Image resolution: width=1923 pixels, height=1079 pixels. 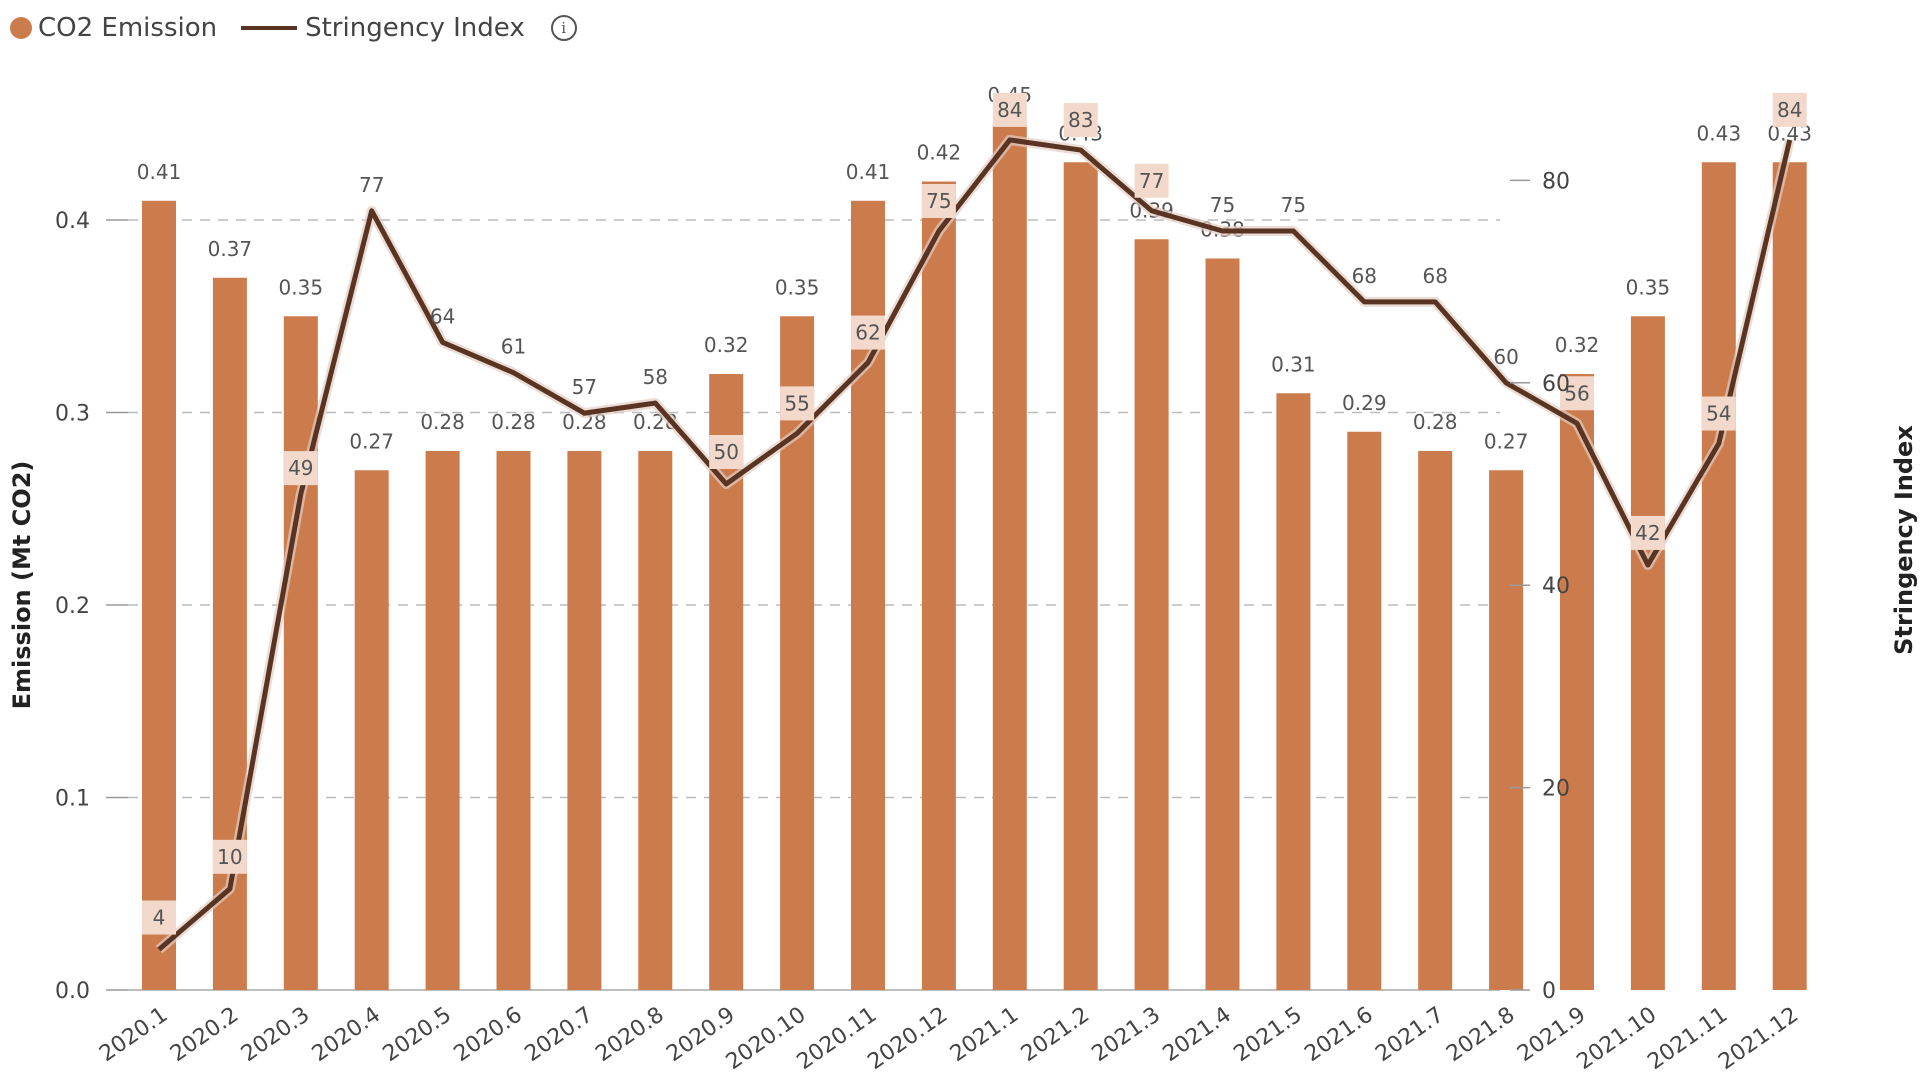 I want to click on index-value-label: 60, so click(x=1505, y=357).